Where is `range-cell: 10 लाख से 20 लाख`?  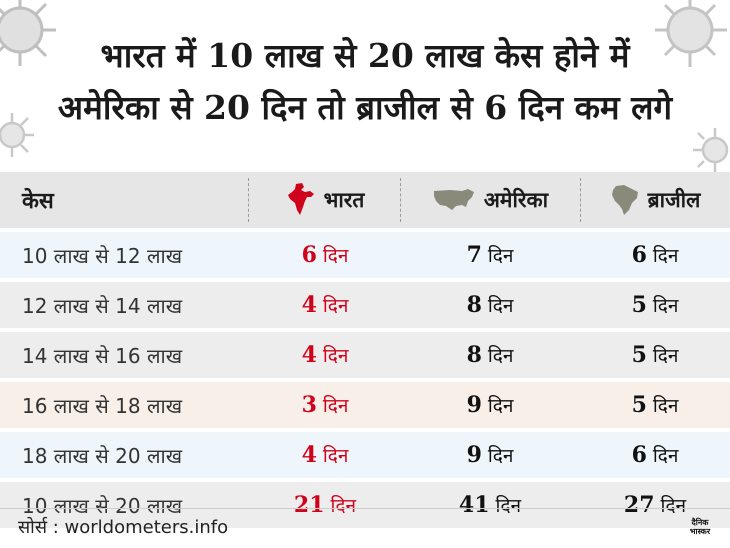 range-cell: 10 लाख से 20 लाख is located at coordinates (102, 505).